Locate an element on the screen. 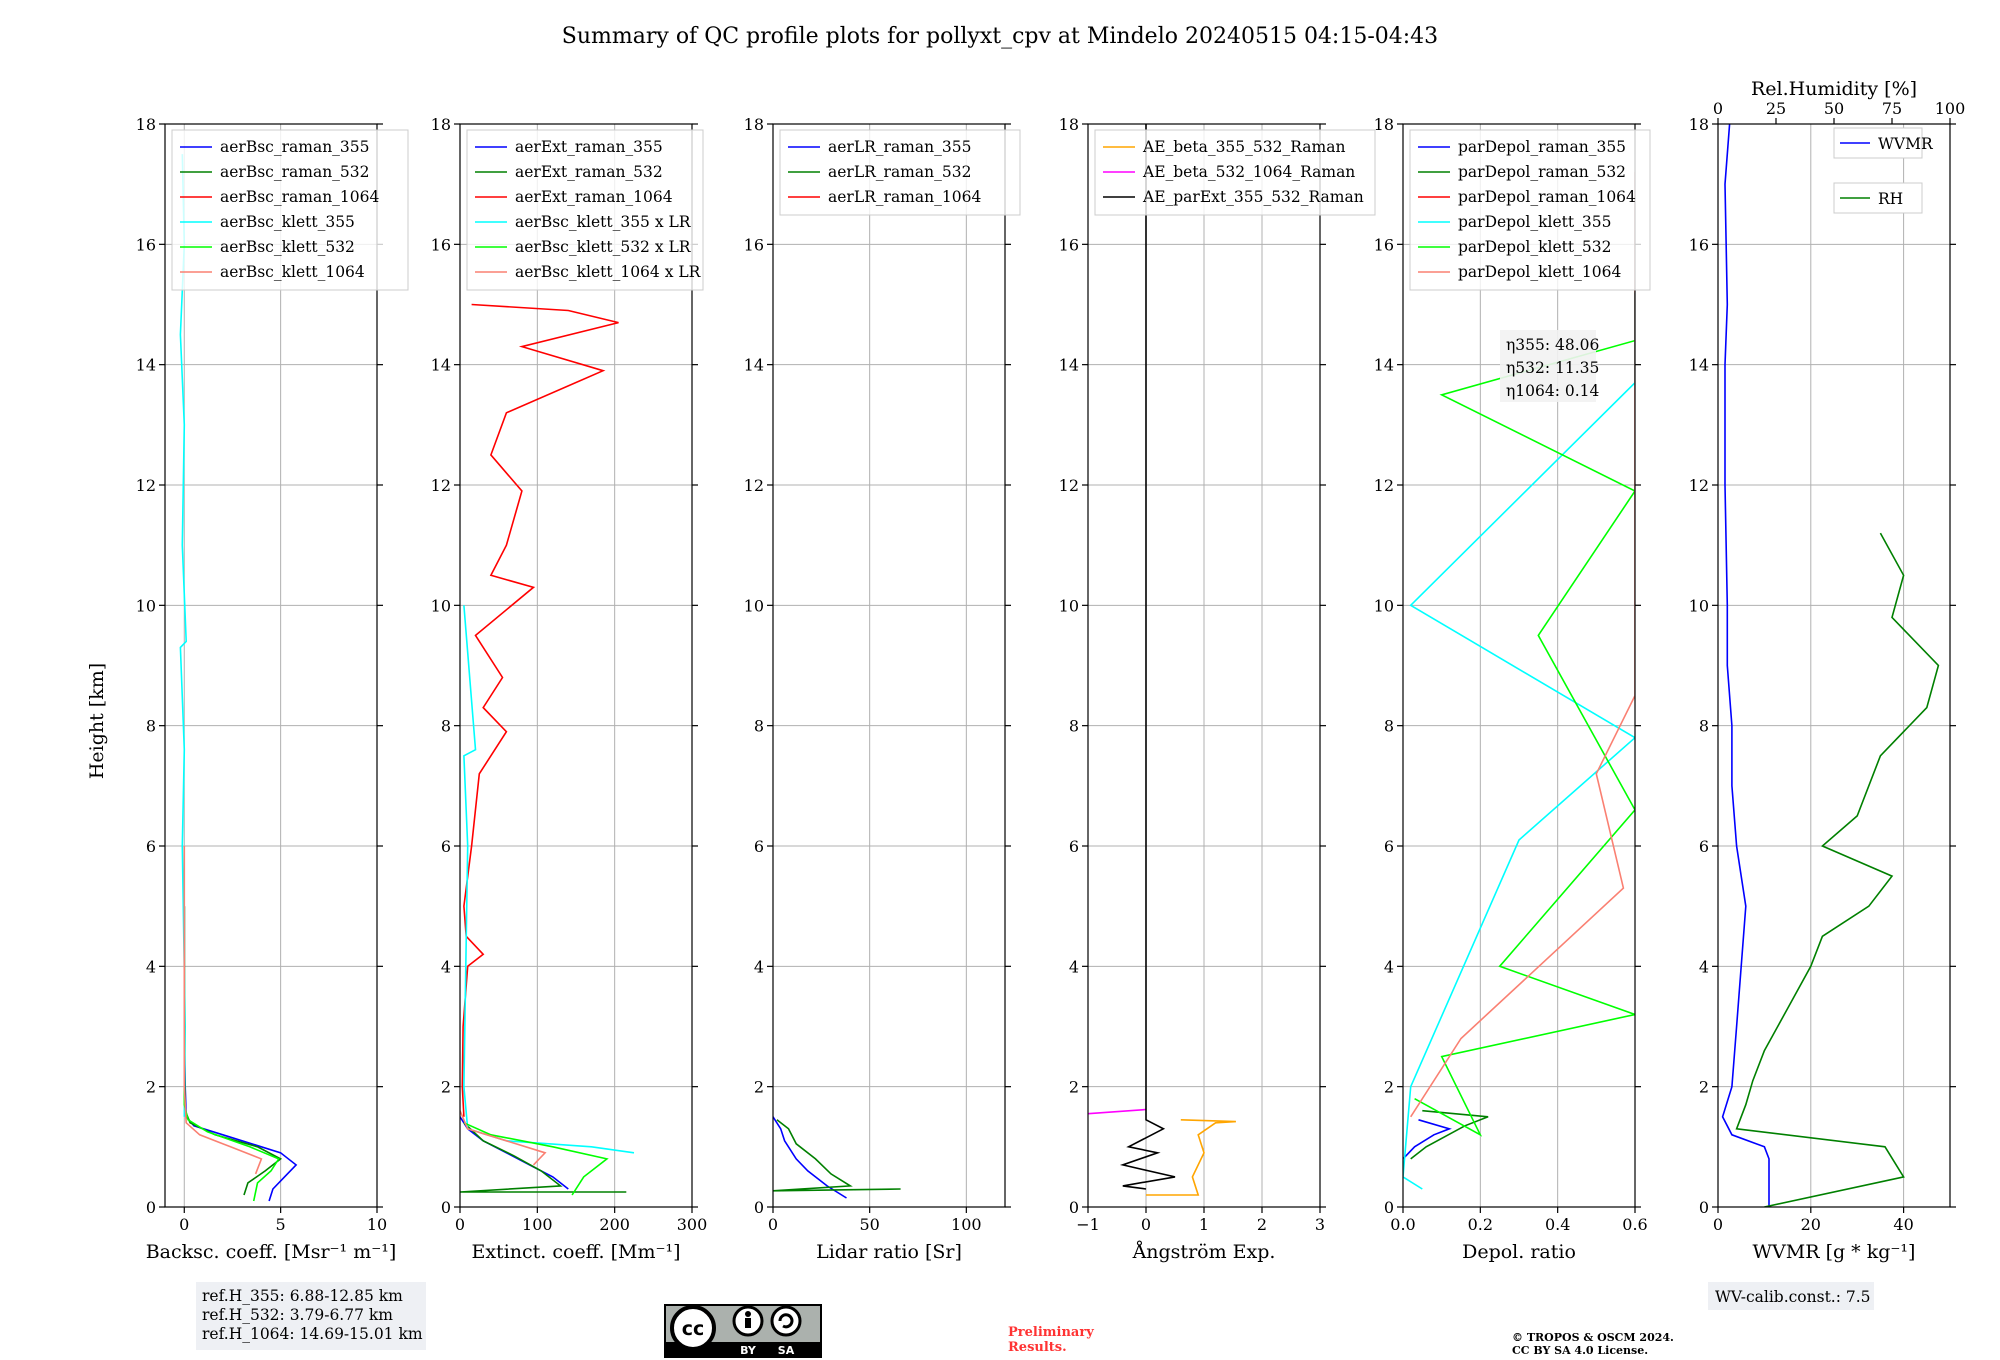  legend-label: aerBsc_klett_1064 is located at coordinates (292, 272).